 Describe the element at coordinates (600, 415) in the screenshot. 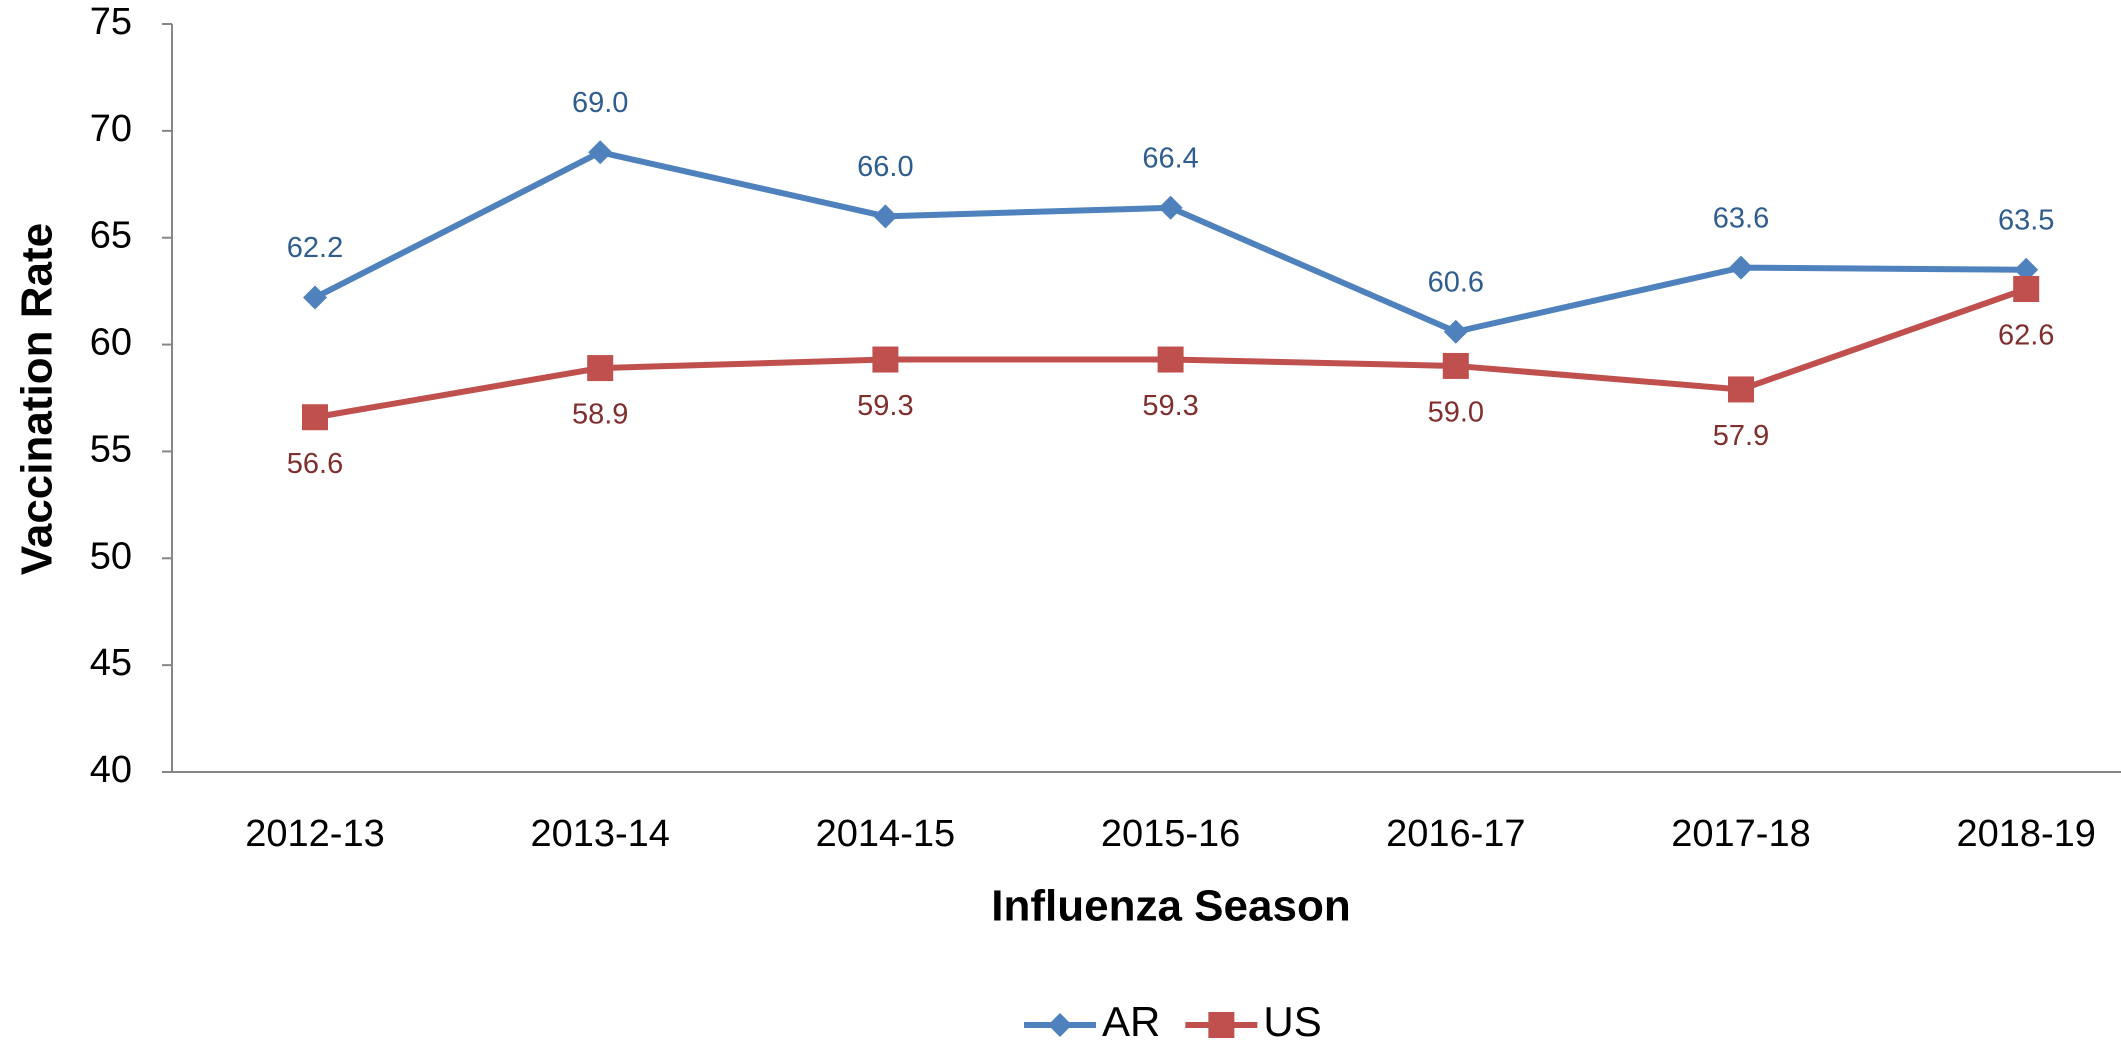

I see `data-label: 58.9` at that location.